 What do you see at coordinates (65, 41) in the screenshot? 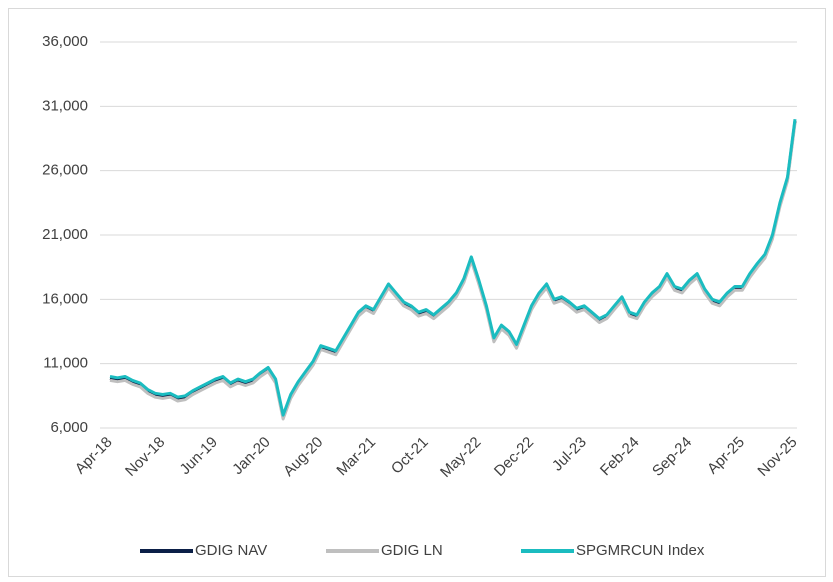
I see `y-tick-label: 36,000` at bounding box center [65, 41].